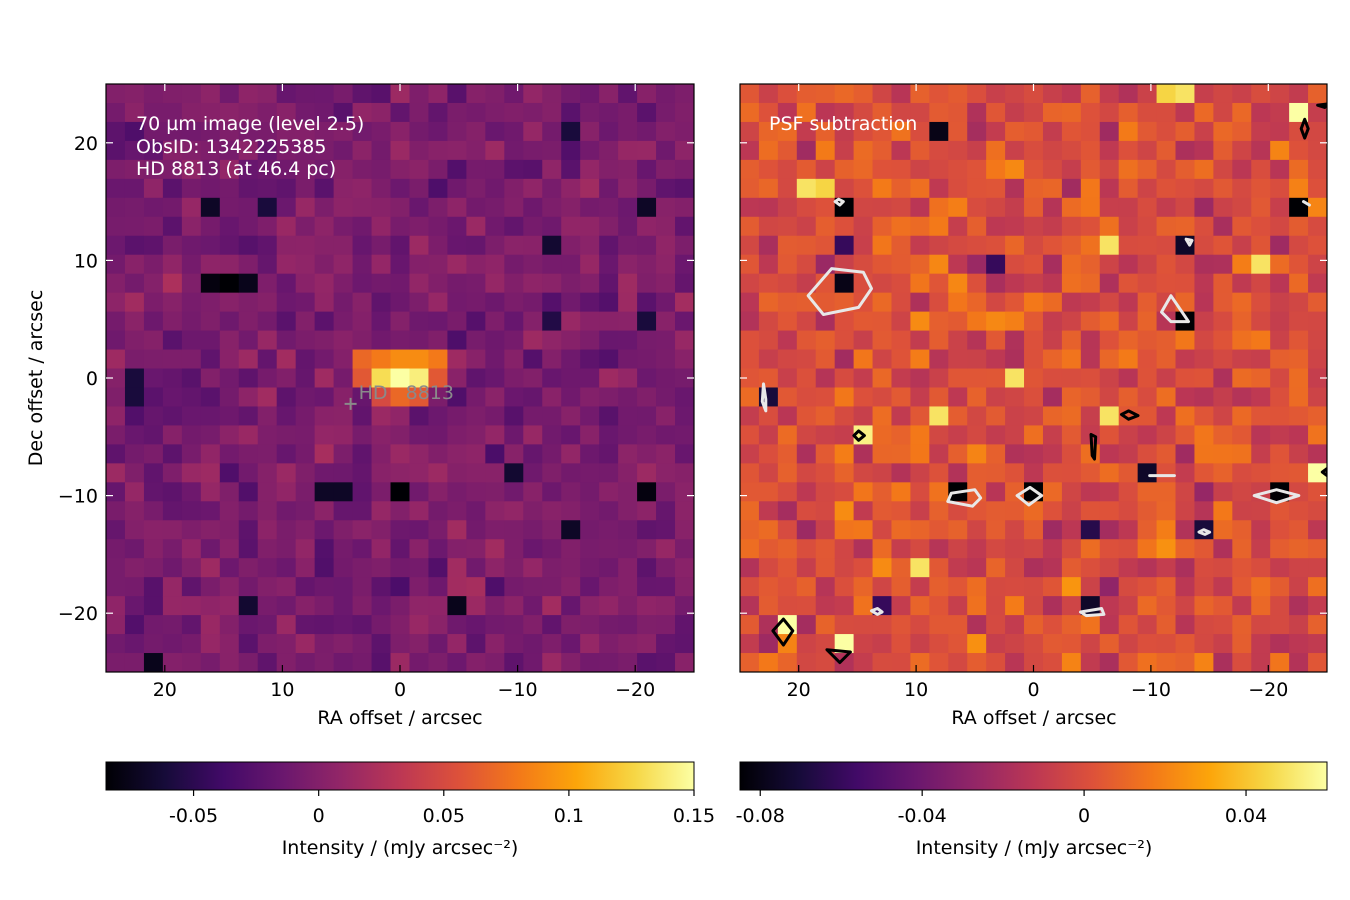 Image resolution: width=1350 pixels, height=900 pixels. I want to click on colorbar-tick-label: -0.05, so click(193, 816).